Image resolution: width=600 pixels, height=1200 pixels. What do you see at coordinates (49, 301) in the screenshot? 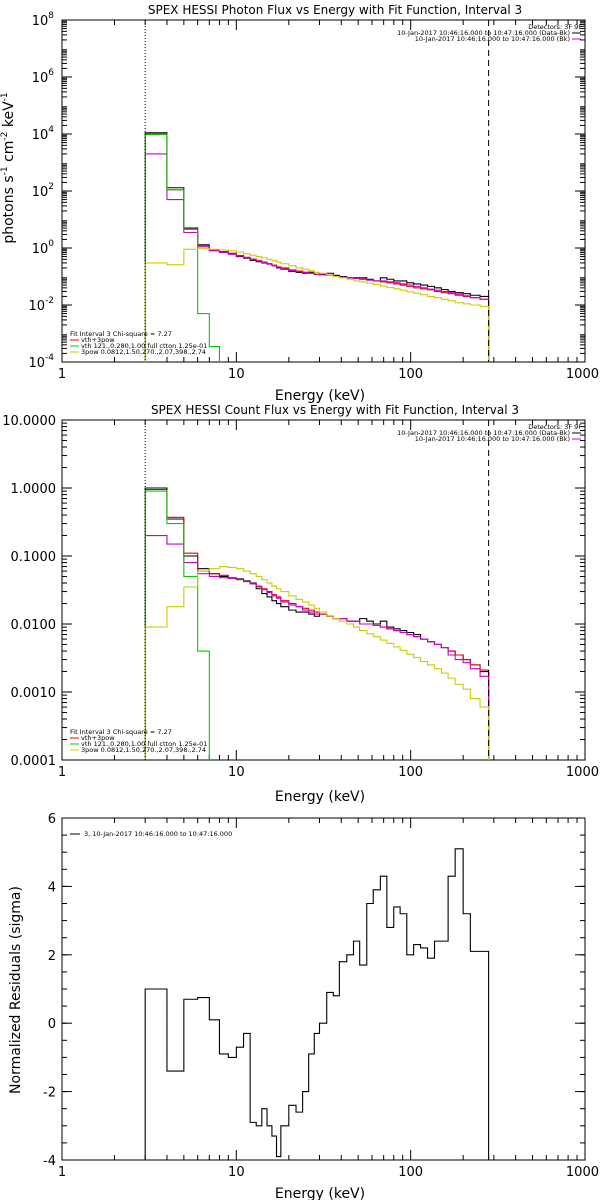
I see `y-tick-exp: -2` at bounding box center [49, 301].